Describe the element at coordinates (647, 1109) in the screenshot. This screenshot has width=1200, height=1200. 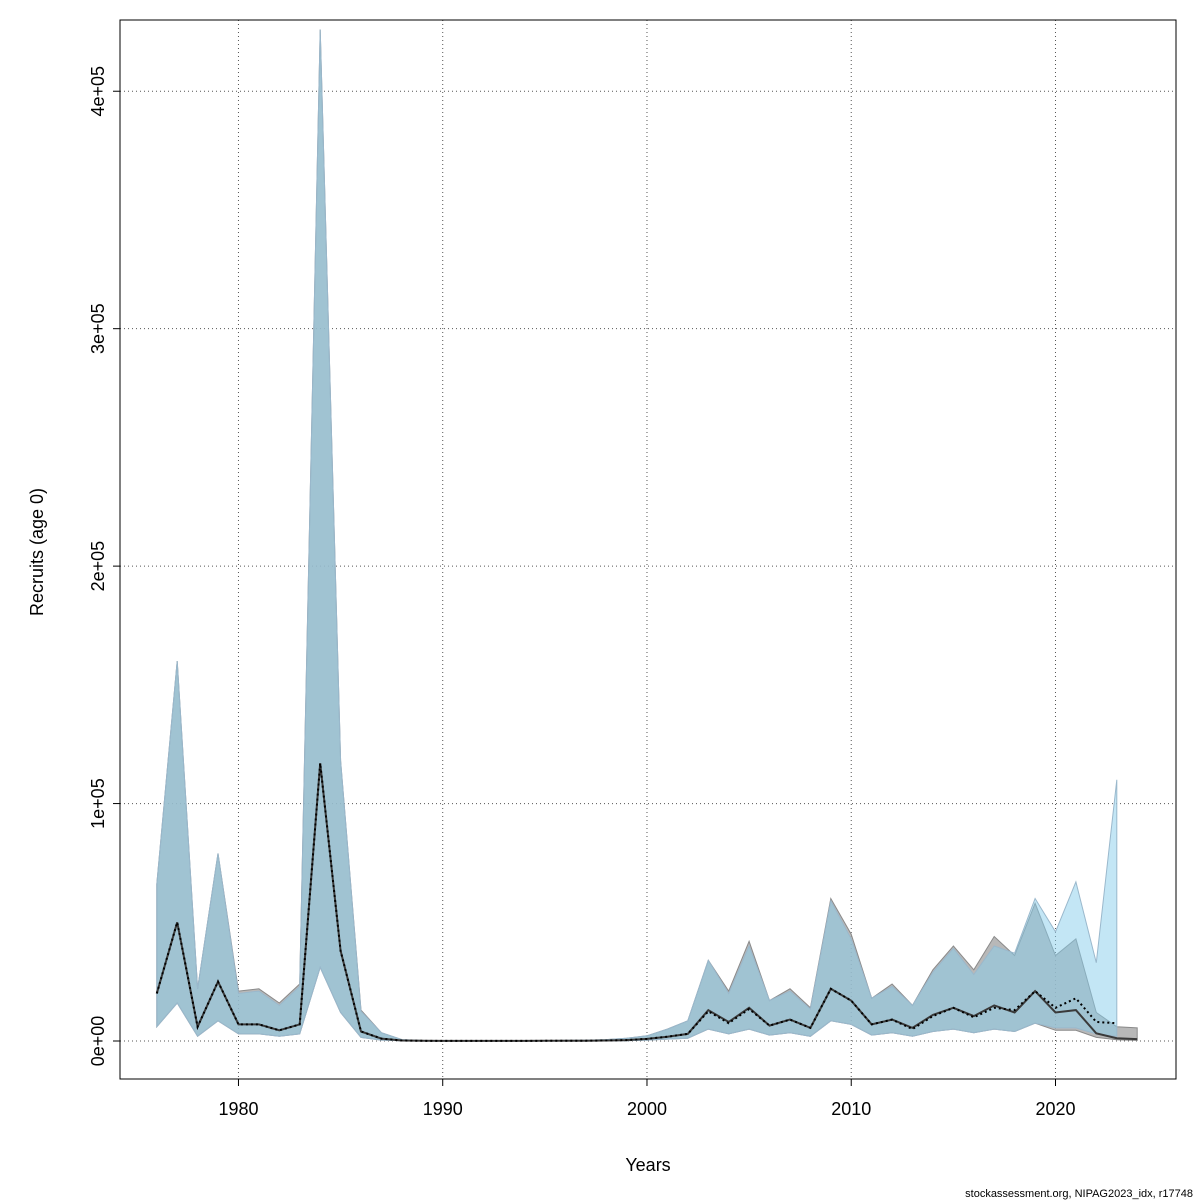
I see `x-tick-label: 2000` at that location.